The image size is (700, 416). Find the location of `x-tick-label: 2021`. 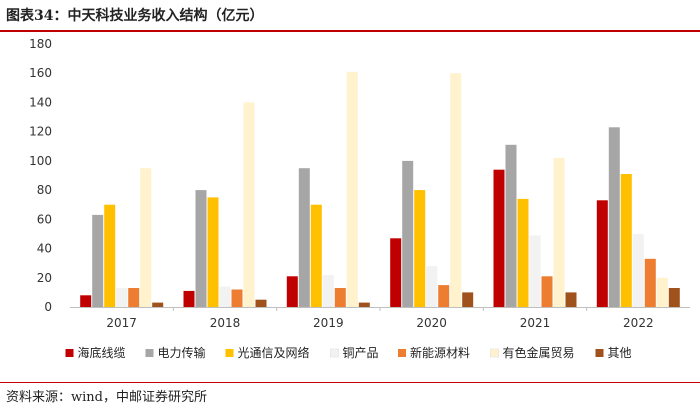

x-tick-label: 2021 is located at coordinates (535, 323).